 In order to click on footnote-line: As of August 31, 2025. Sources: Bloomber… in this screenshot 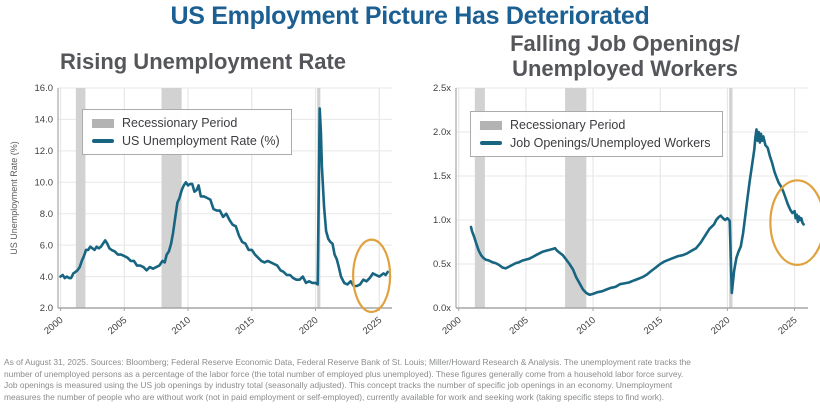, I will do `click(347, 362)`.